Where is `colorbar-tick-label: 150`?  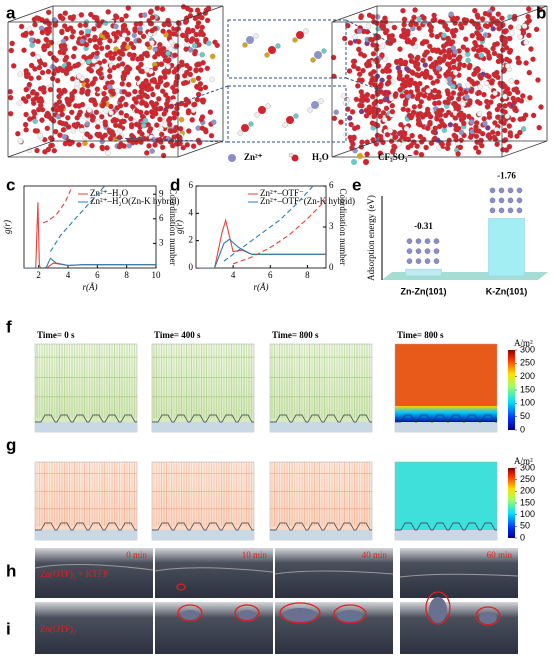 colorbar-tick-label: 150 is located at coordinates (527, 502).